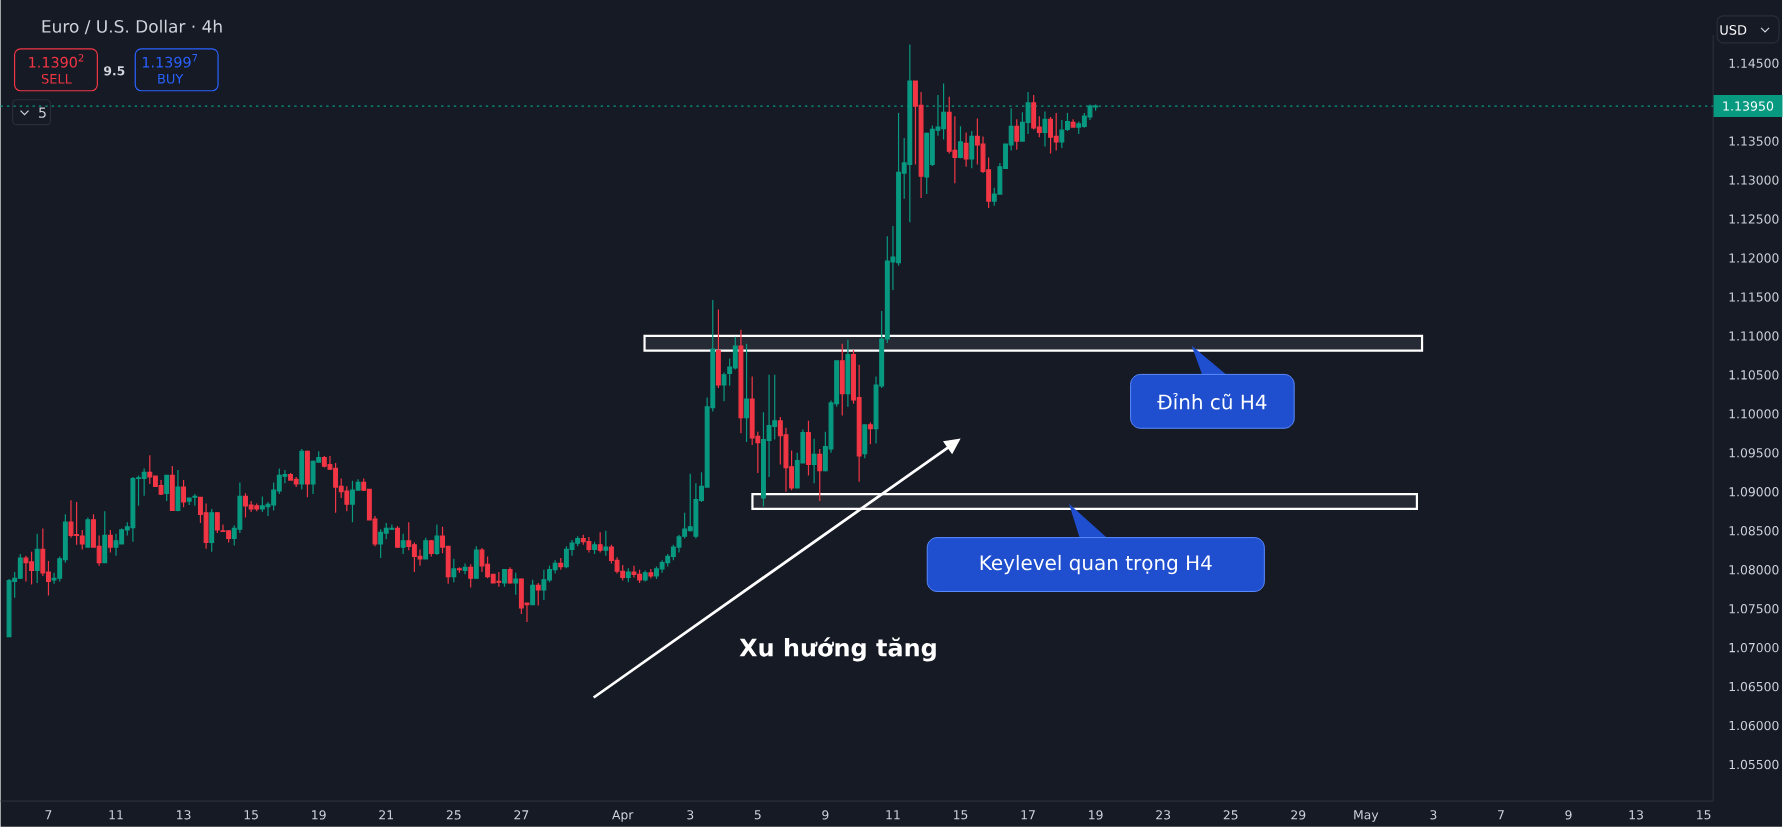 This screenshot has width=1786, height=828. Describe the element at coordinates (623, 815) in the screenshot. I see `x-tick-label: Apr` at that location.